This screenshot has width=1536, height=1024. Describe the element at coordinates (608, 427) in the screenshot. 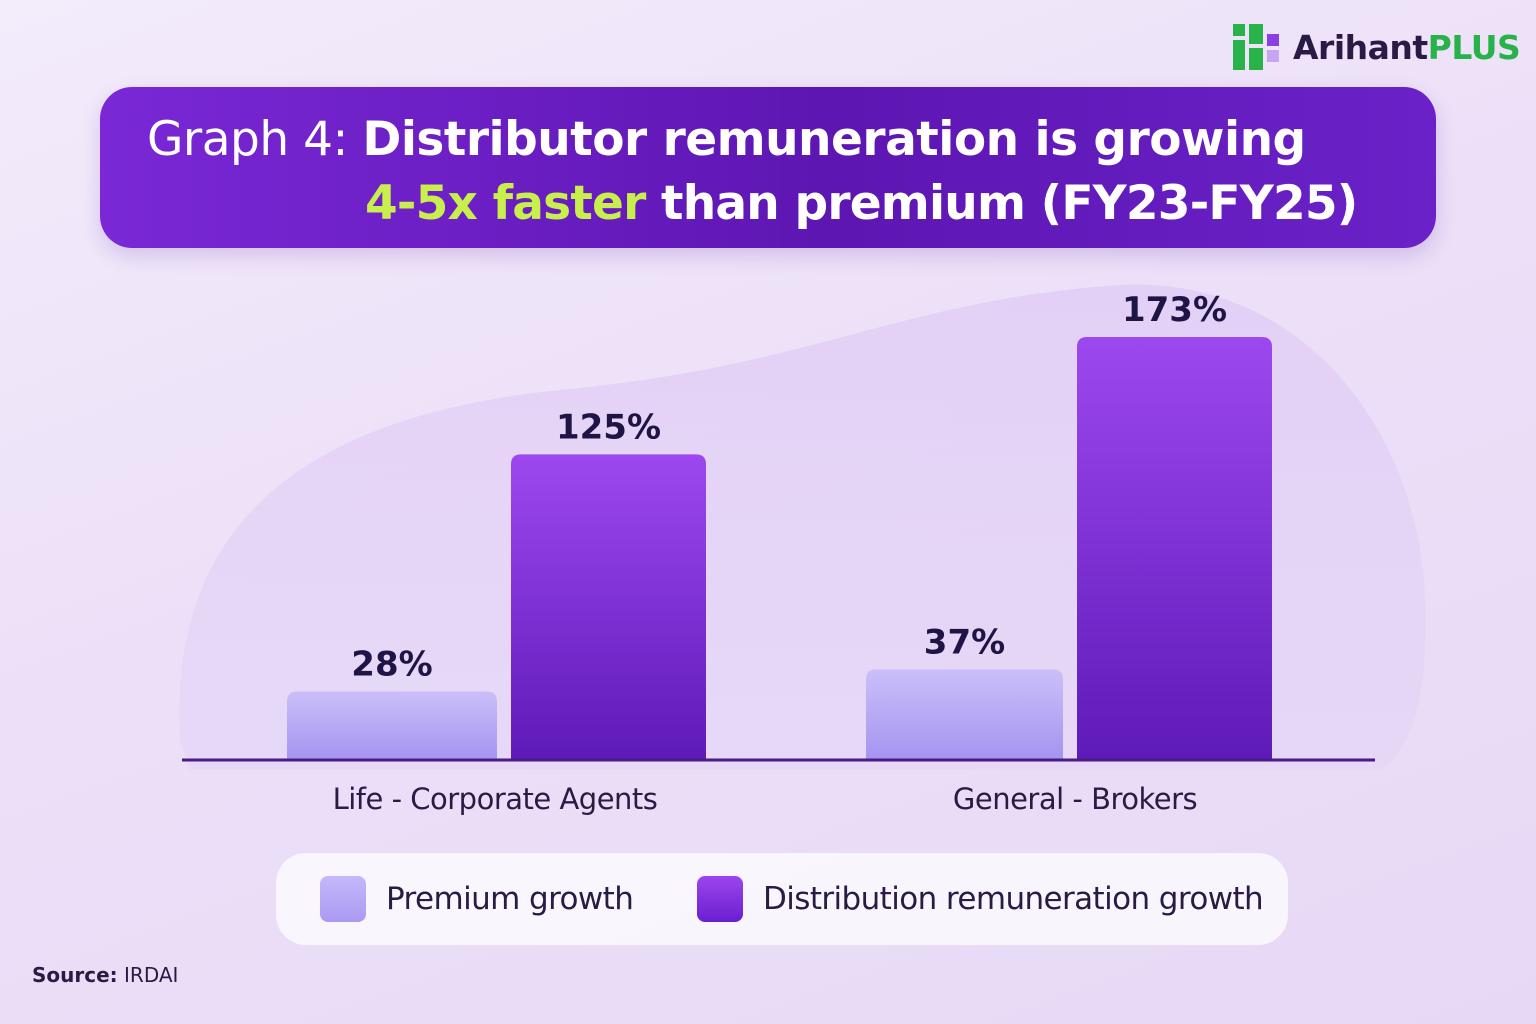

I see `data-label-distribution-remuneration-growth-life-corporate-agents: 125%` at that location.